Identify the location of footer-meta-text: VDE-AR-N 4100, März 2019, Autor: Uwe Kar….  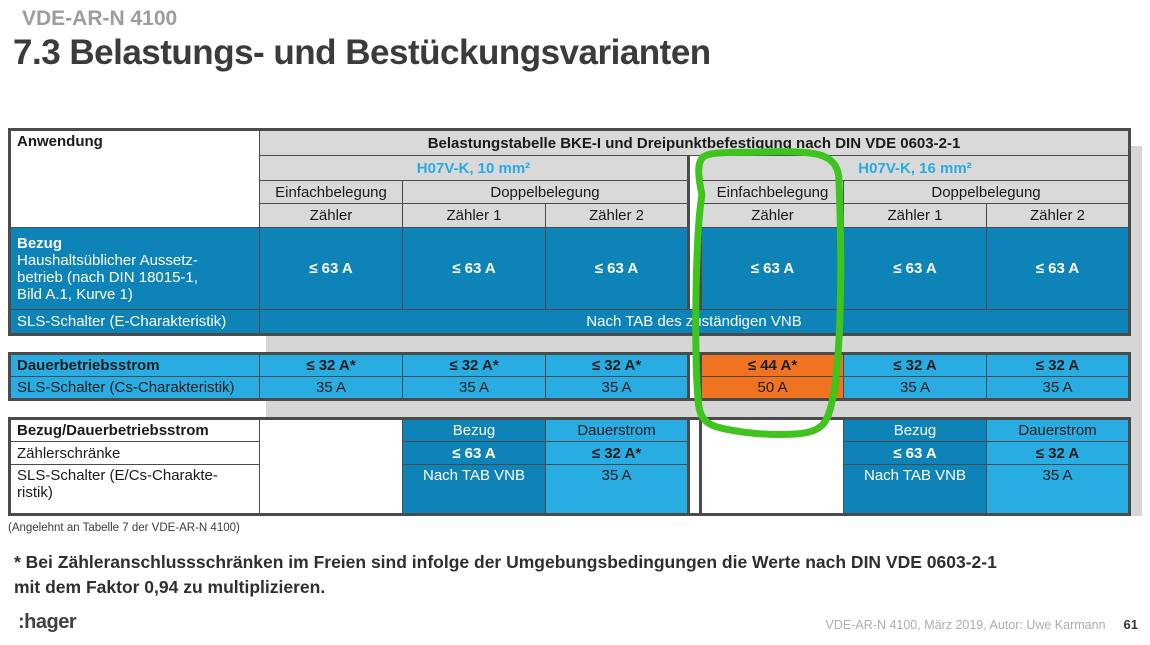
(965, 625).